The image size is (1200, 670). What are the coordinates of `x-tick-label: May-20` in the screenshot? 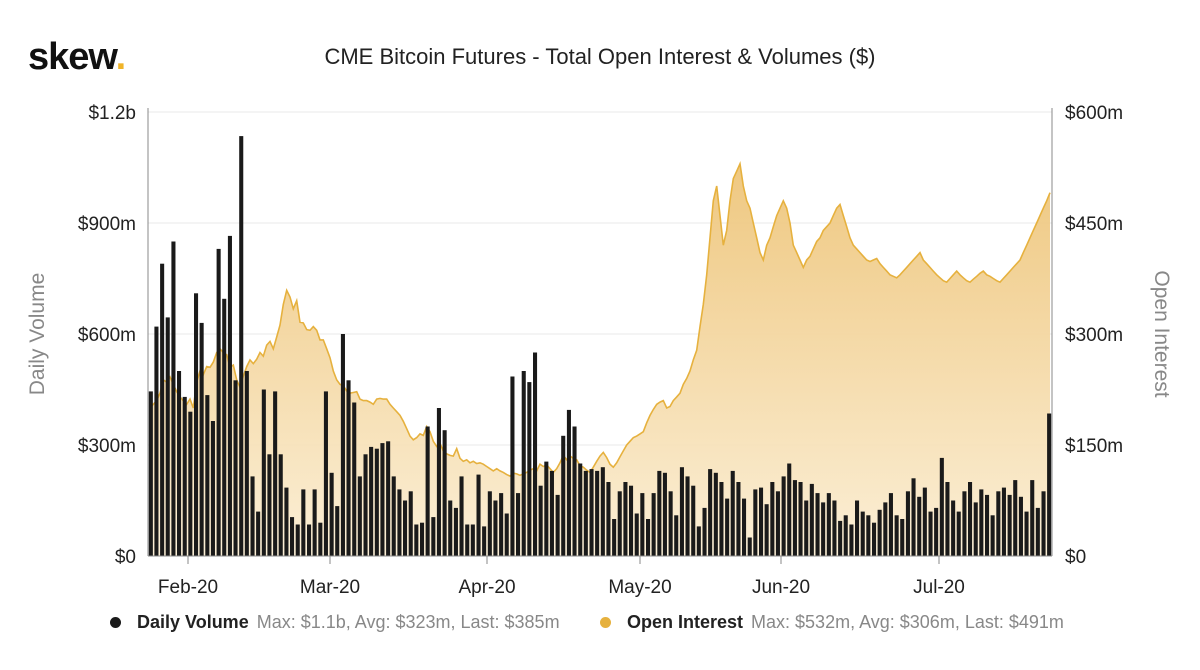 It's located at (639, 587).